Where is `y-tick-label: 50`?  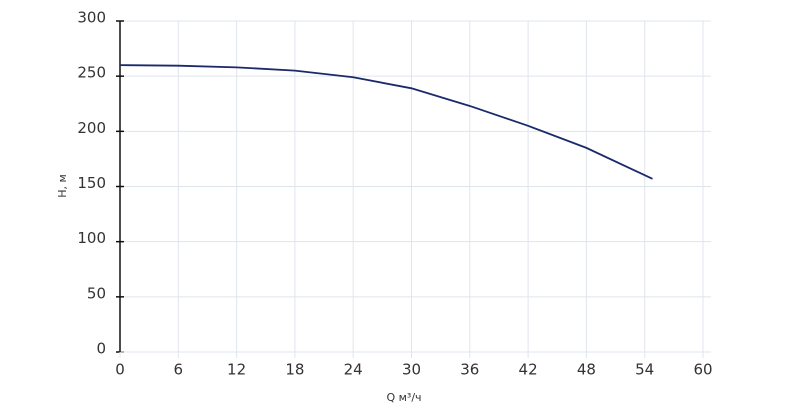 y-tick-label: 50 is located at coordinates (96, 293).